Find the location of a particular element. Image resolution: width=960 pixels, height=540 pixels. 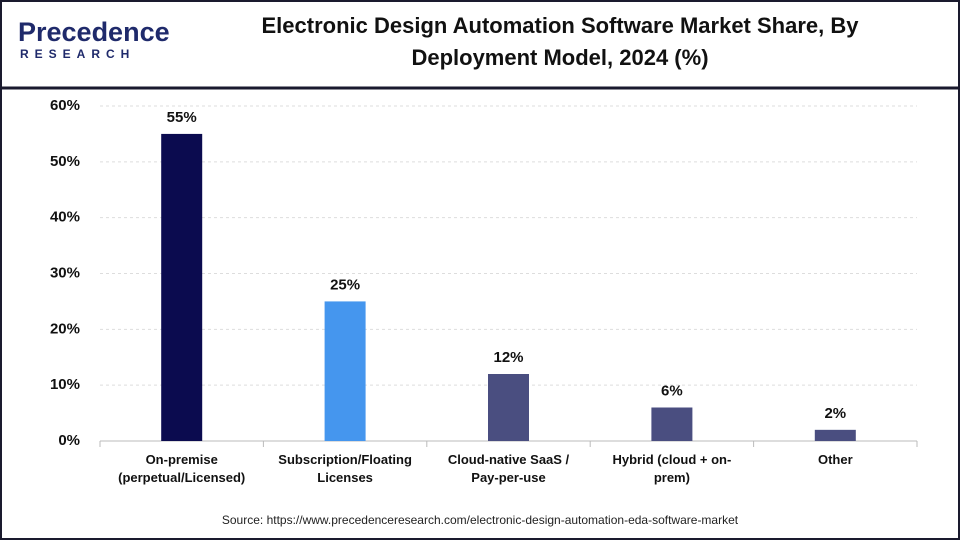

x-tick-label: On-premise (perpetual/Licensed) is located at coordinates (182, 468).